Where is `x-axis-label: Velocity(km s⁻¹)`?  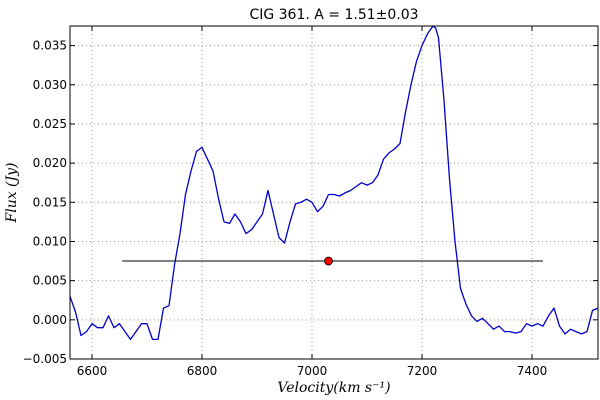
x-axis-label: Velocity(km s⁻¹) is located at coordinates (333, 388).